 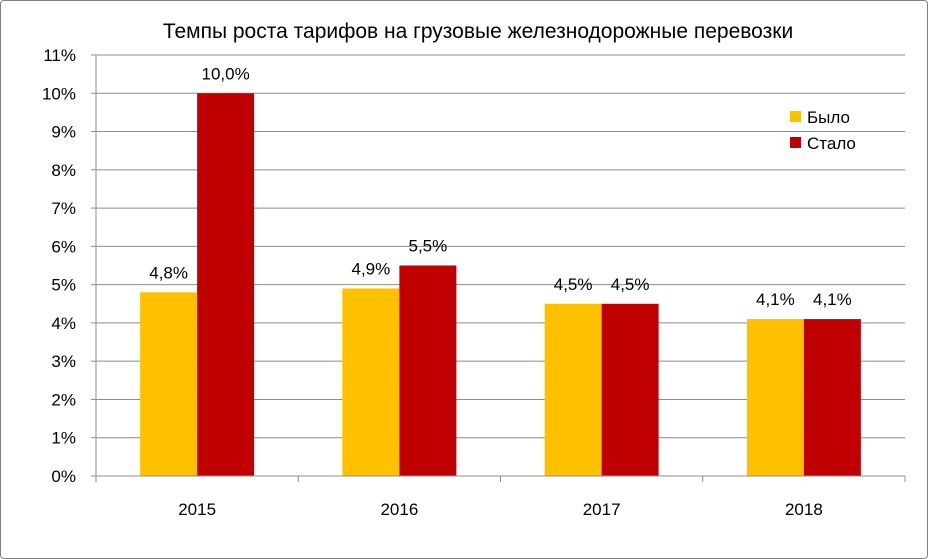 I want to click on y-axis: 0% 1% 2% 3% 4% 5% 6% 7% 8% 9% 10% 11%, so click(x=69, y=266).